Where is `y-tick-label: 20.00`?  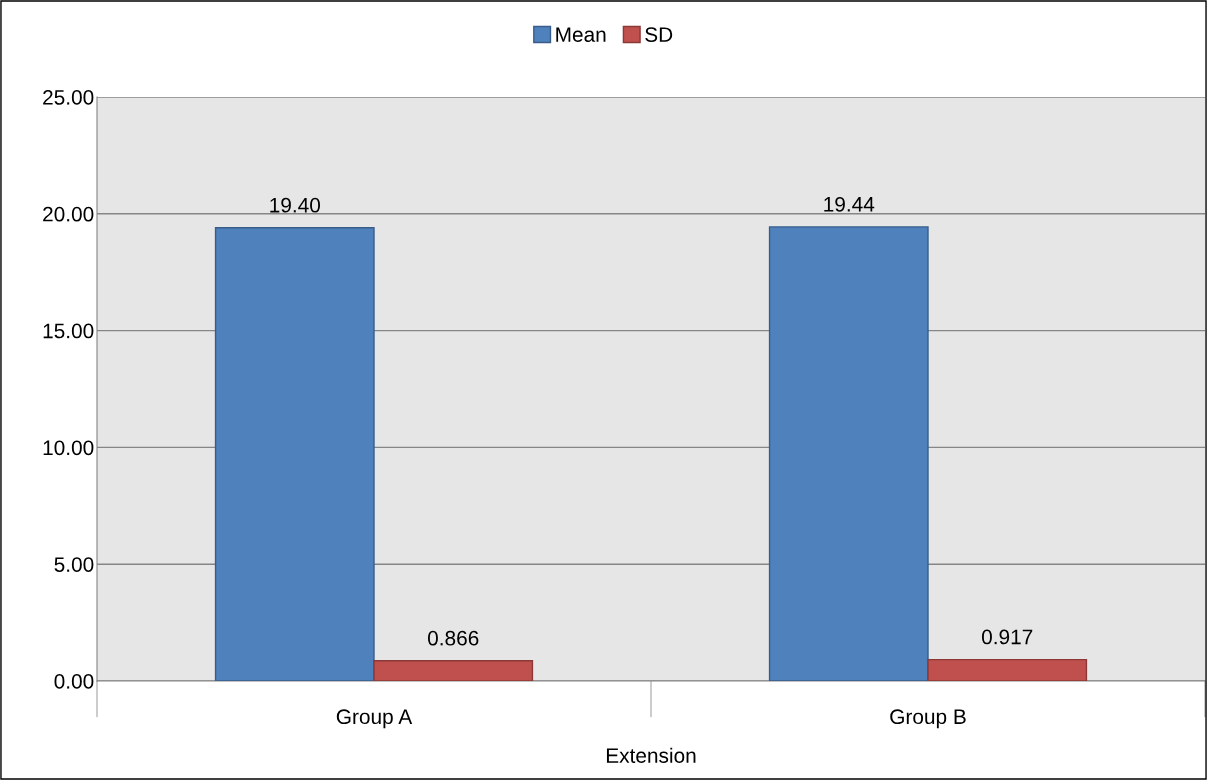
y-tick-label: 20.00 is located at coordinates (68, 214).